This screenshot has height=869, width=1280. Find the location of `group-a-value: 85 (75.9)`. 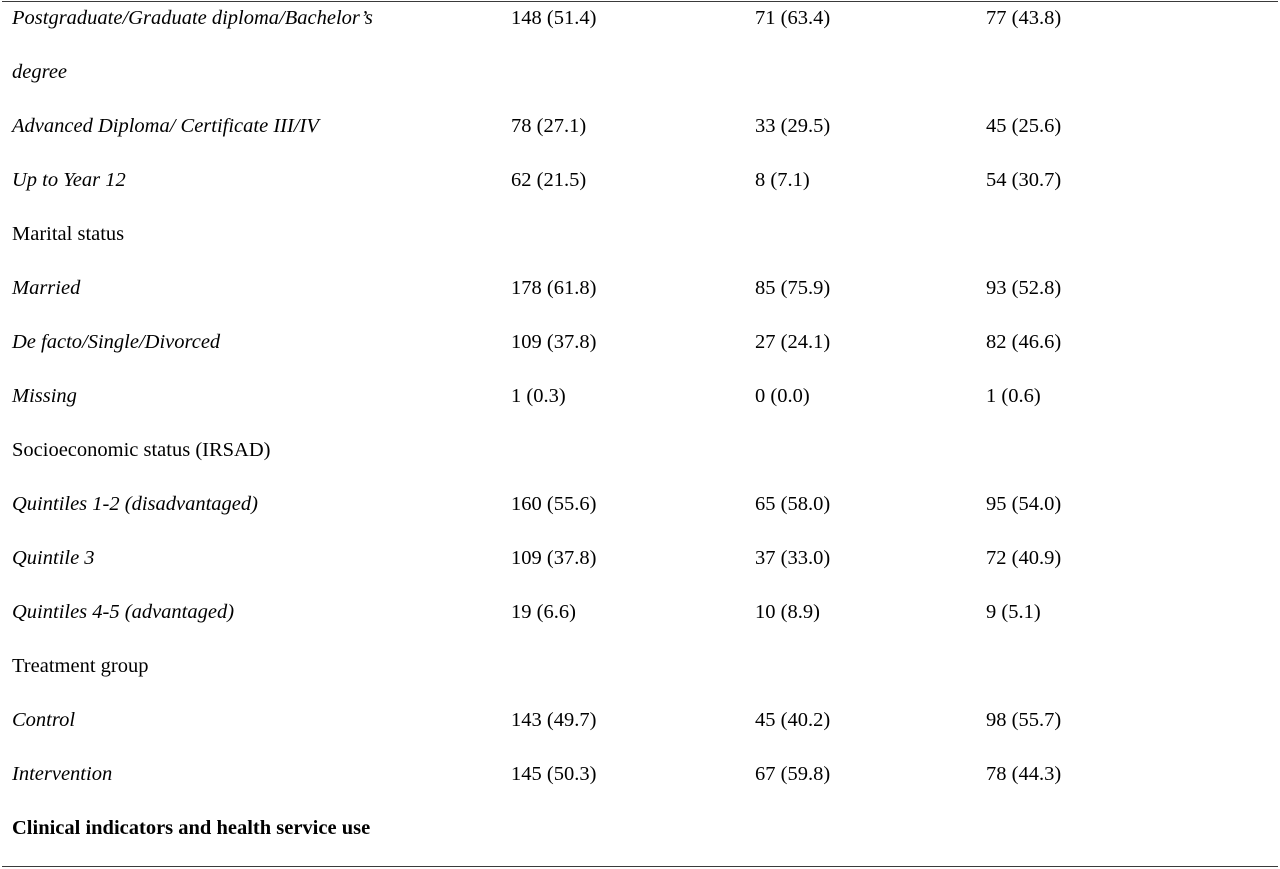

group-a-value: 85 (75.9) is located at coordinates (793, 288).